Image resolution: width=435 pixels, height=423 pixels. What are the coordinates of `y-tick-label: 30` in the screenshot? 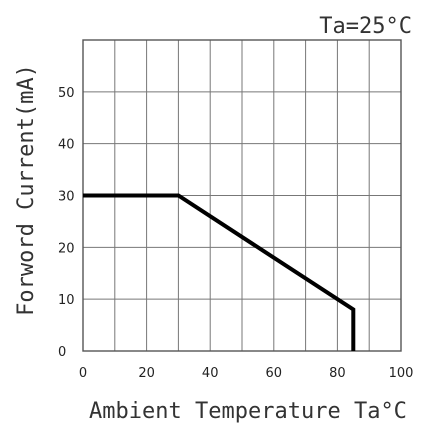 It's located at (66, 197).